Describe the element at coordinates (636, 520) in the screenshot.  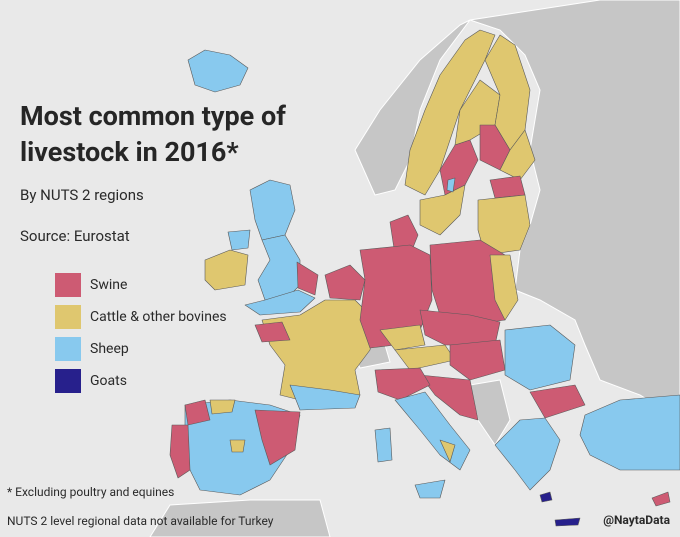
I see `credit: @NaytaData` at that location.